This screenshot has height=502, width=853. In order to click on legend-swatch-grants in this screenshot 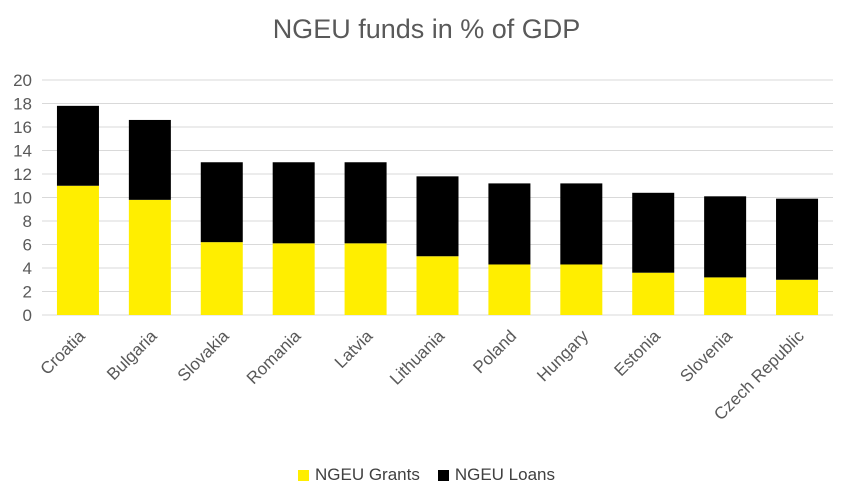, I will do `click(303, 475)`.